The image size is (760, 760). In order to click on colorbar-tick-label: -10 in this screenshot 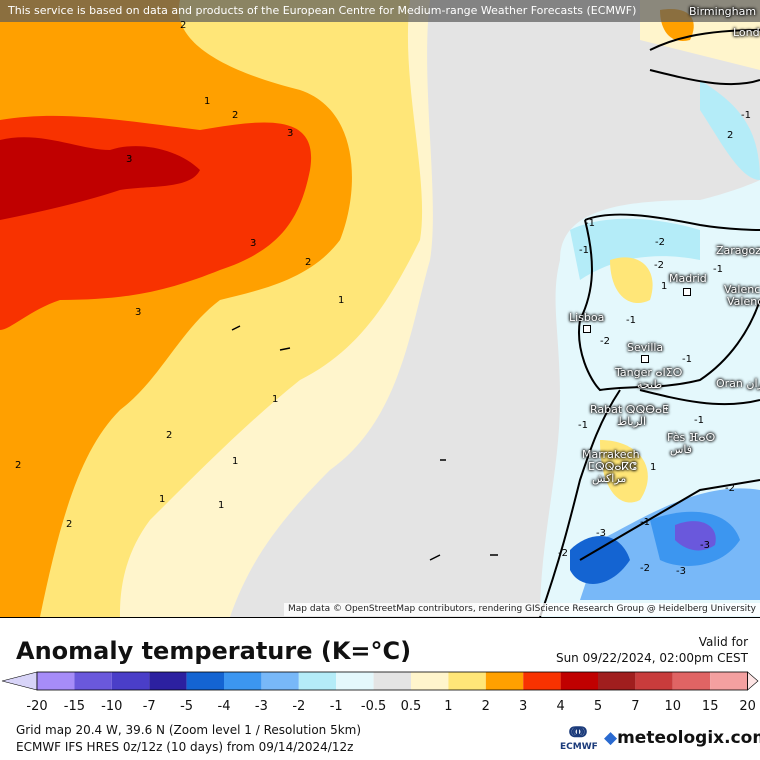, I will do `click(111, 706)`.